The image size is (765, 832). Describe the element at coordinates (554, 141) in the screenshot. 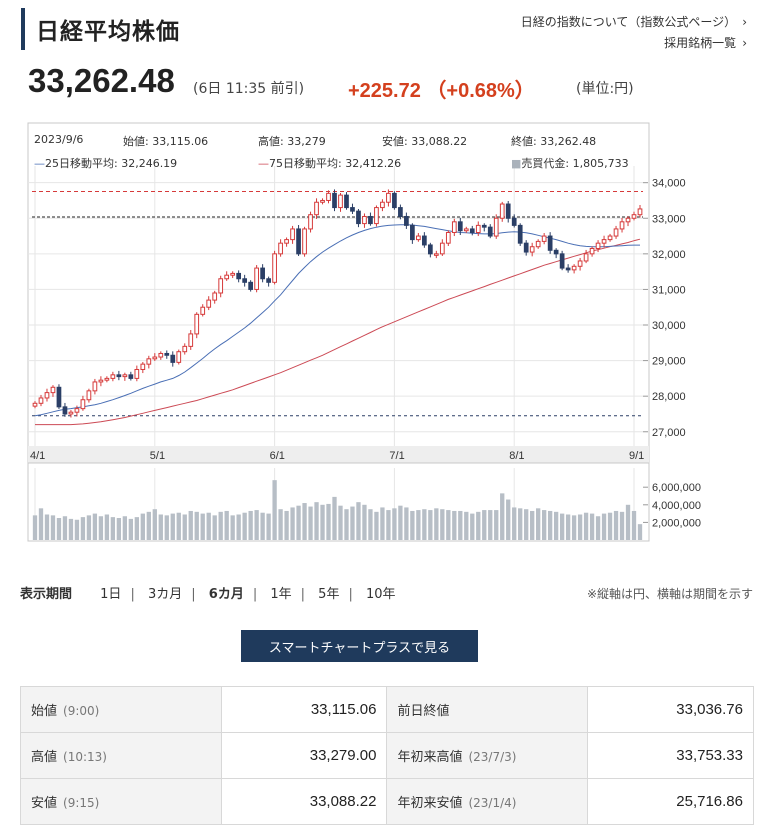

I see `info-close: 終値: 33,262.48` at that location.